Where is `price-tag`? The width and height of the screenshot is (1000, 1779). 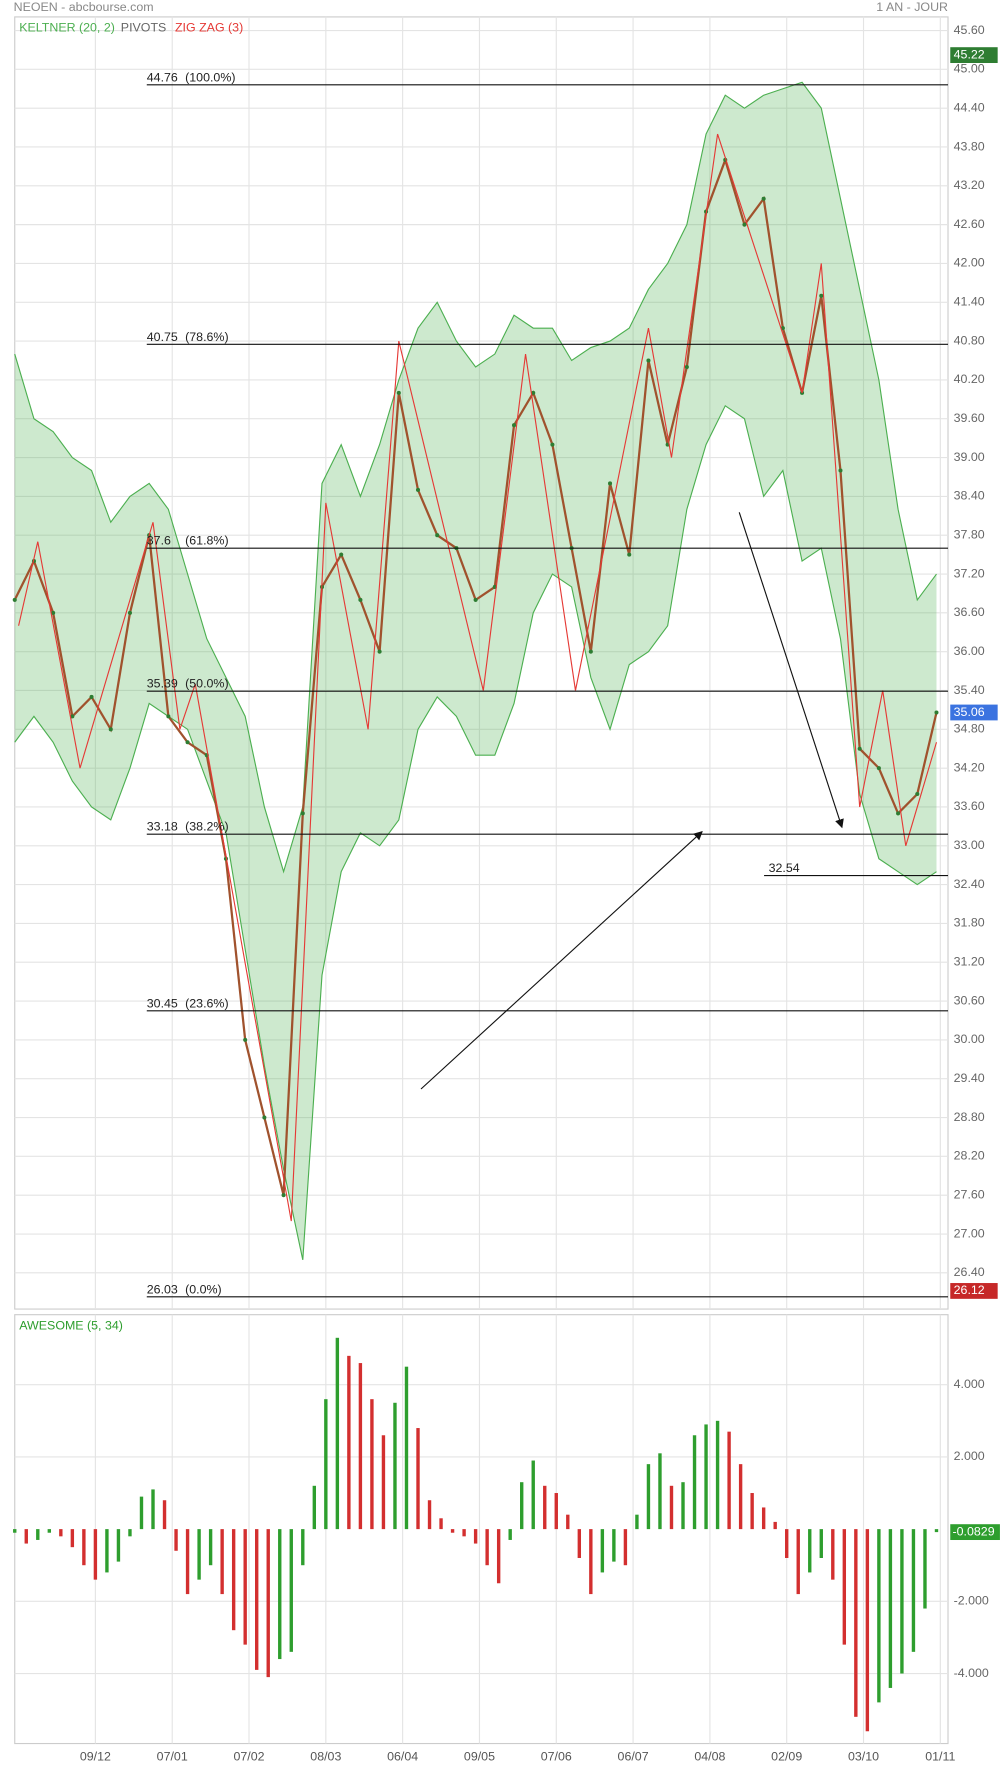 price-tag is located at coordinates (974, 1291).